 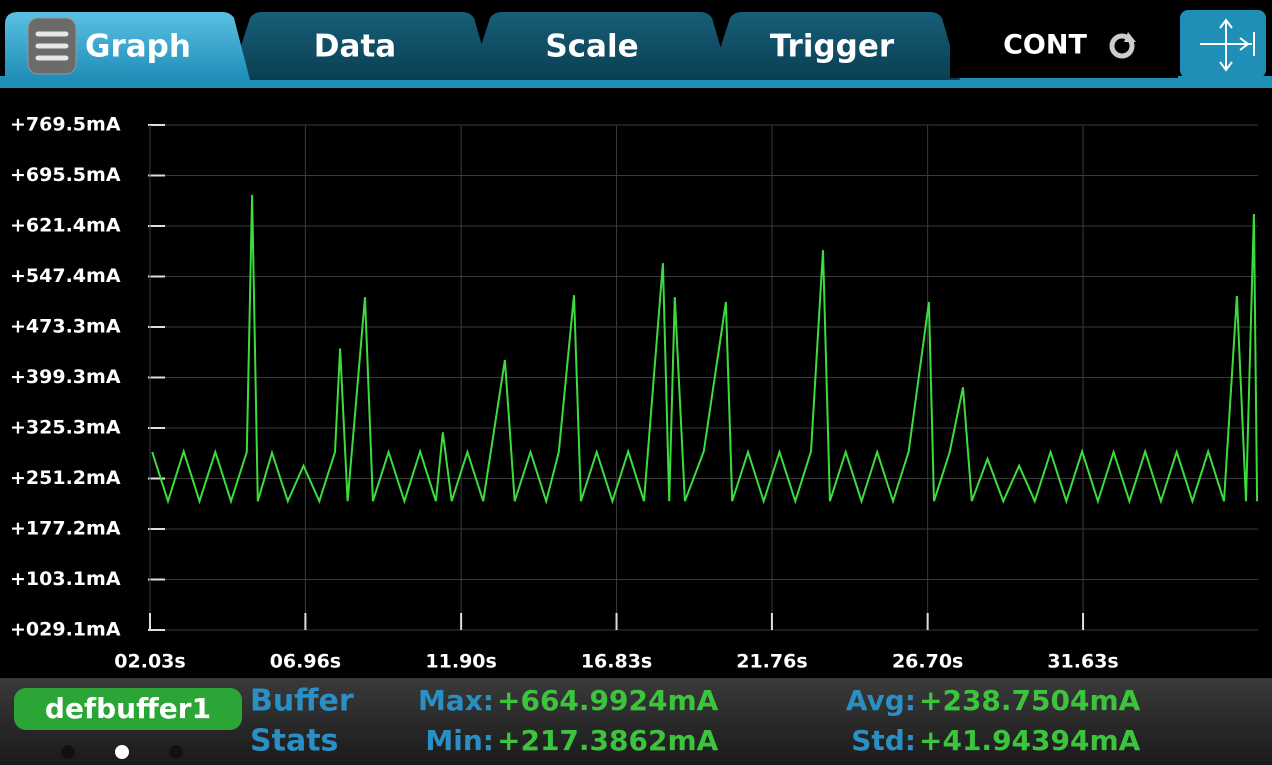 What do you see at coordinates (591, 47) in the screenshot?
I see `tab-label: Scale` at bounding box center [591, 47].